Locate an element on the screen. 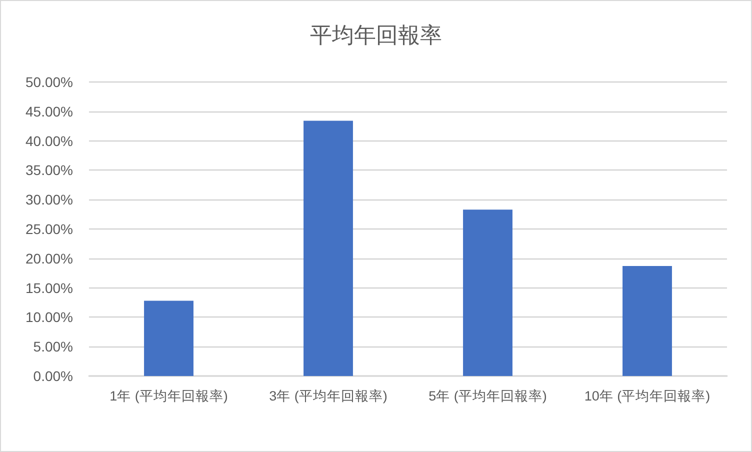 The width and height of the screenshot is (752, 452). y-tick-label: 40.00% is located at coordinates (49, 140).